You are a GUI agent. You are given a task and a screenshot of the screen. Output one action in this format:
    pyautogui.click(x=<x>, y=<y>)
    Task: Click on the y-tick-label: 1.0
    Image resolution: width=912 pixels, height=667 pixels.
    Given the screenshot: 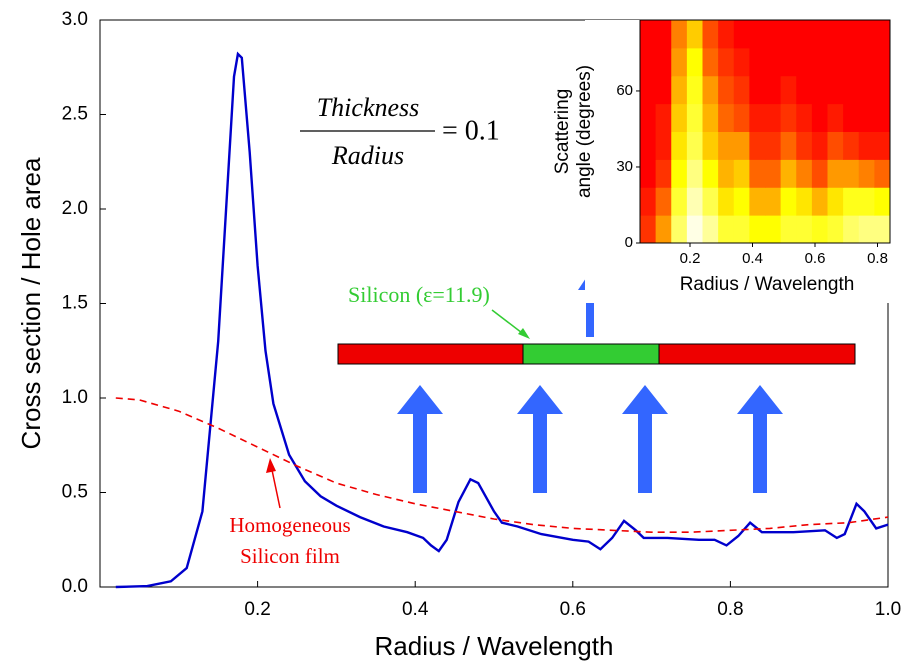 What is the action you would take?
    pyautogui.click(x=75, y=397)
    